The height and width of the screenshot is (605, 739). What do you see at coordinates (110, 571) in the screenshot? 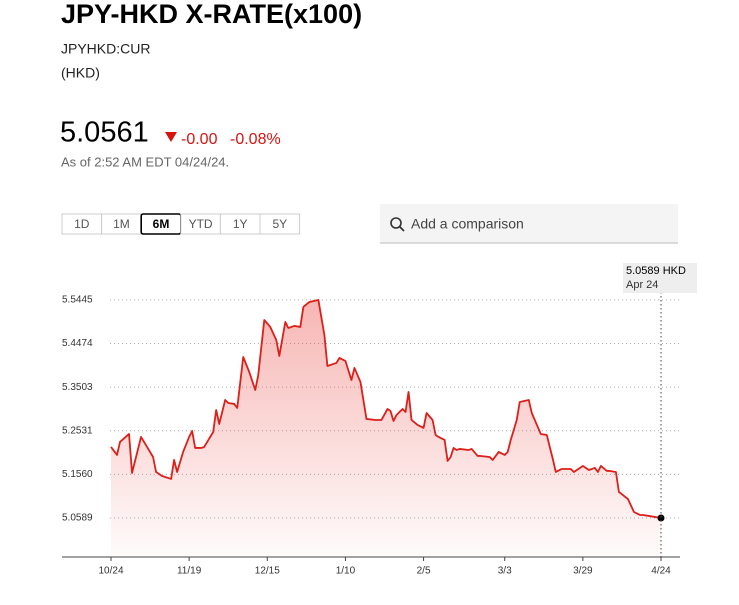
I see `x-tick-label: 10/24` at bounding box center [110, 571].